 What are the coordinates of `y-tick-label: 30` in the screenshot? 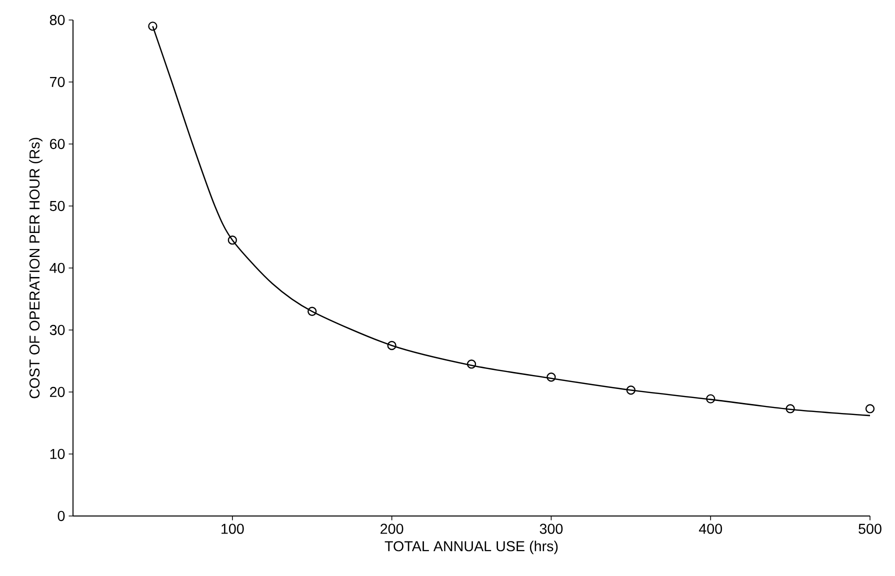 It's located at (57, 330).